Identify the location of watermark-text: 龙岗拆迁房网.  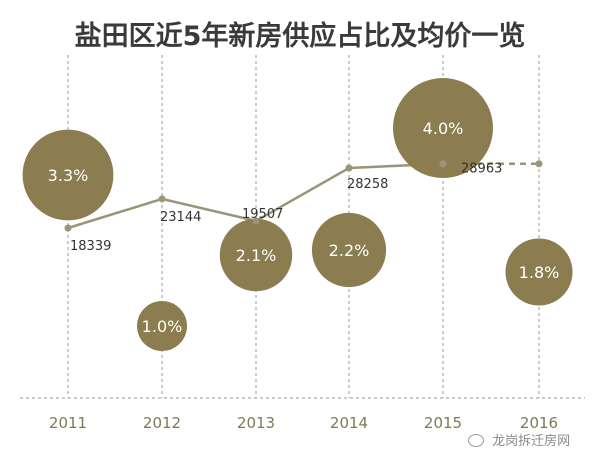
(531, 441).